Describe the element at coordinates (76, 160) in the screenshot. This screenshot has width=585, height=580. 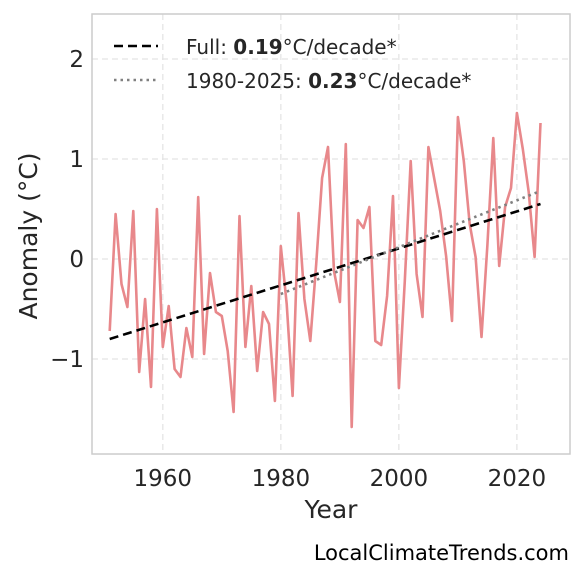
I see `y-tick-label: 1` at that location.